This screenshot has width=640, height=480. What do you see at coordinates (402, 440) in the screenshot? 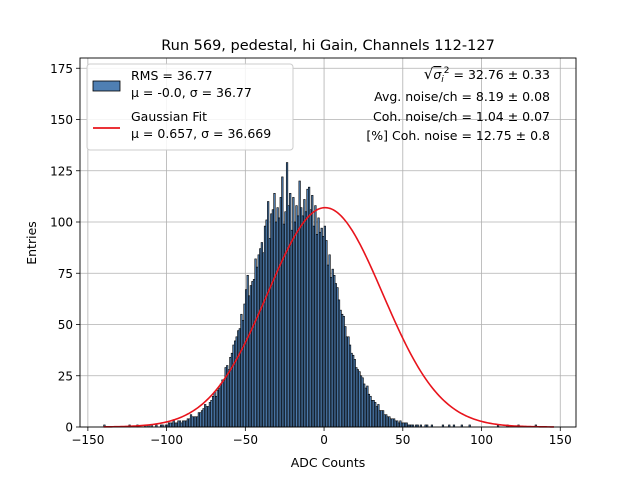
I see `x-tick-label: 50` at bounding box center [402, 440].